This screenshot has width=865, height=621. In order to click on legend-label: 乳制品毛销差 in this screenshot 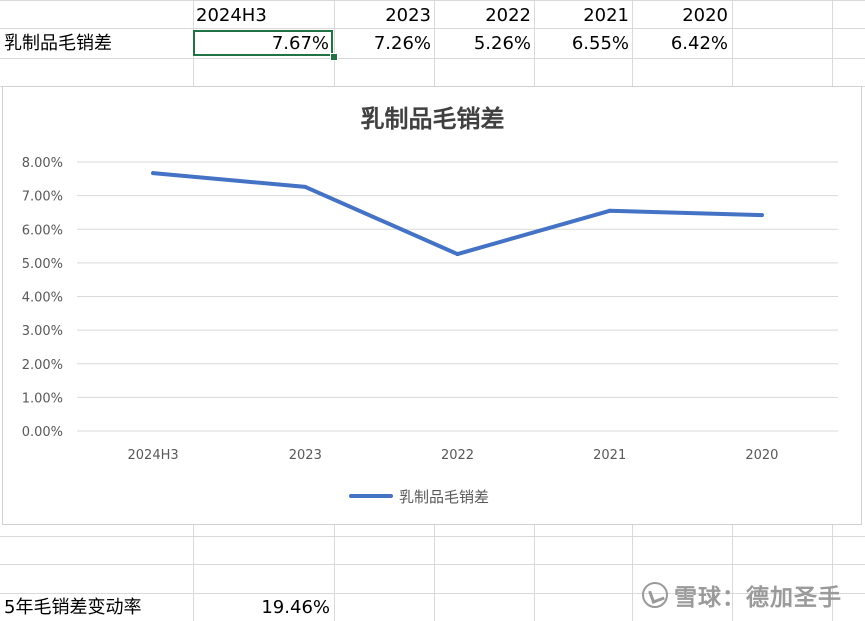, I will do `click(444, 497)`.